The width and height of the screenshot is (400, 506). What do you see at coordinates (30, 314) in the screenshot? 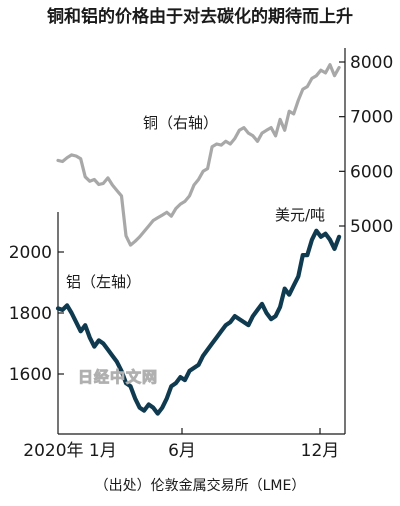
I see `left-tick-label: 1800` at bounding box center [30, 314].